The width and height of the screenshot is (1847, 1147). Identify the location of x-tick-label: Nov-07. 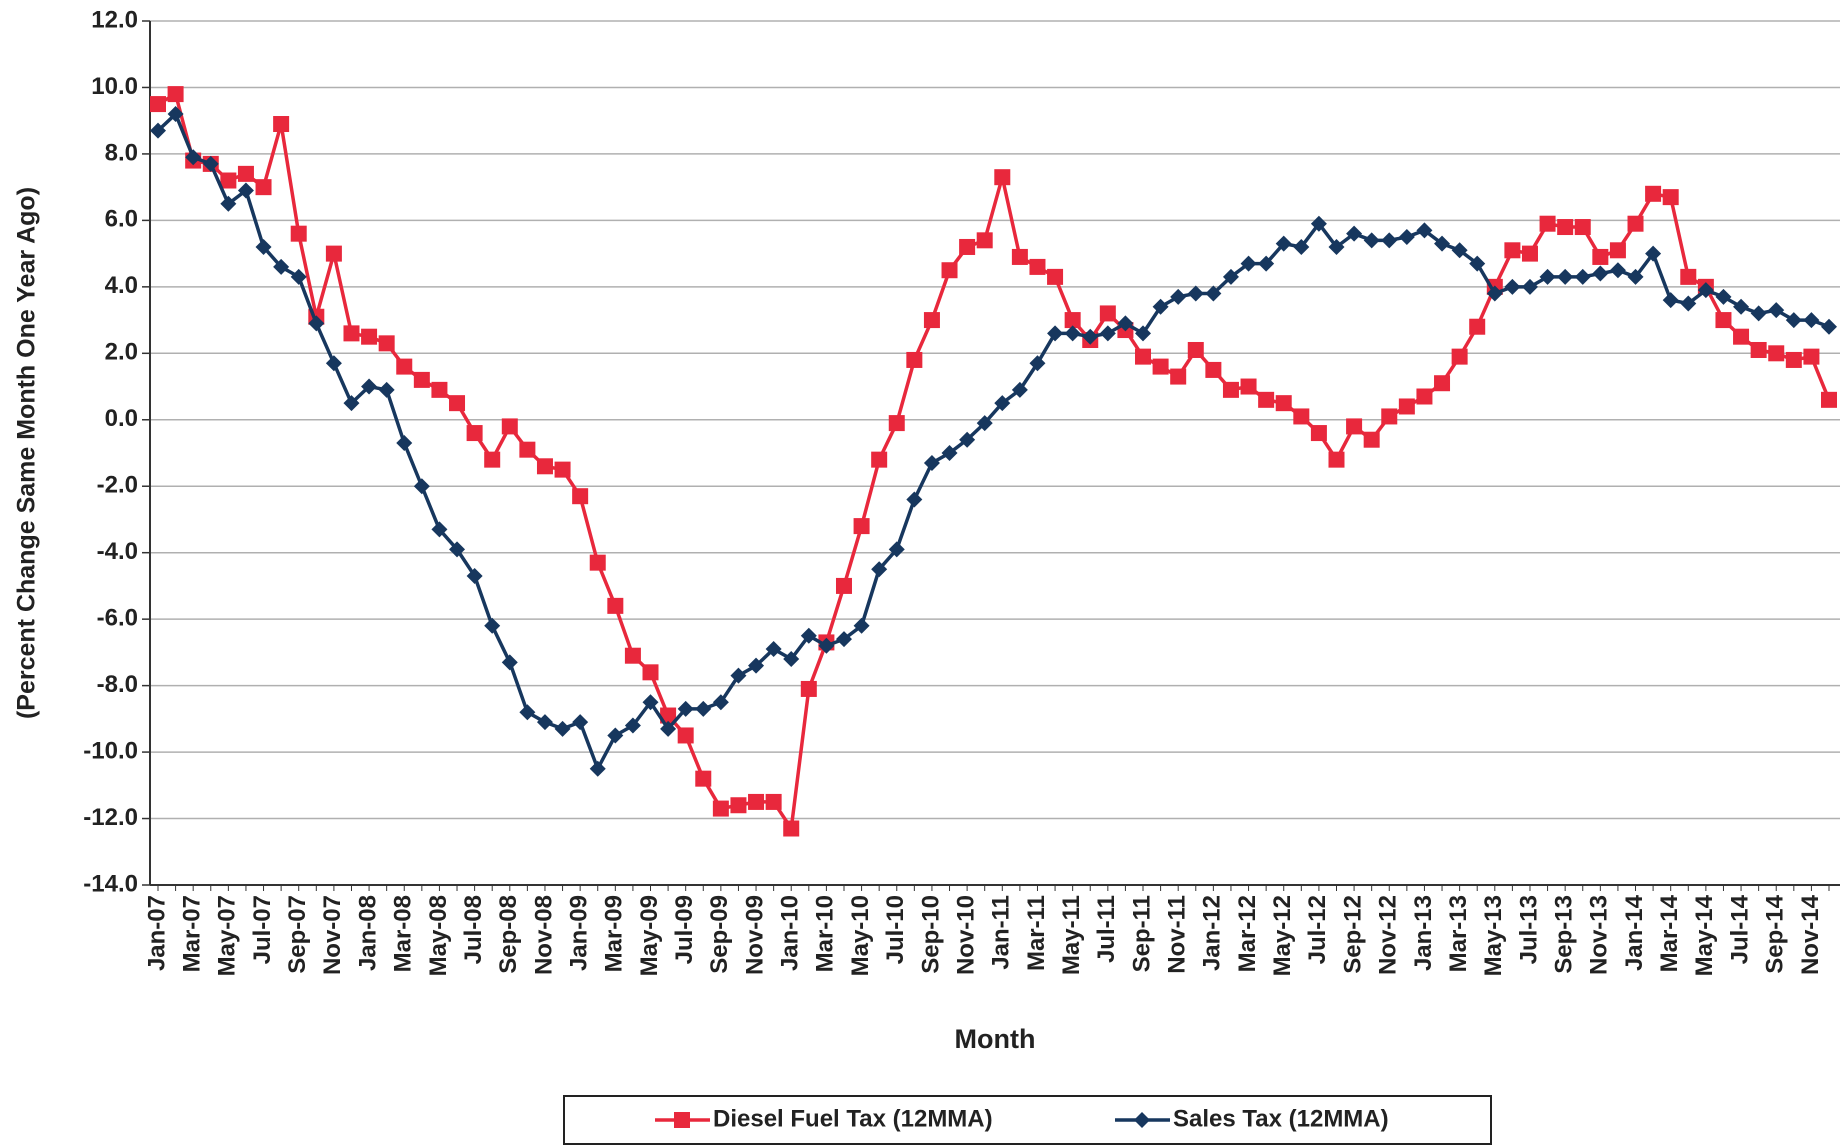
(332, 935).